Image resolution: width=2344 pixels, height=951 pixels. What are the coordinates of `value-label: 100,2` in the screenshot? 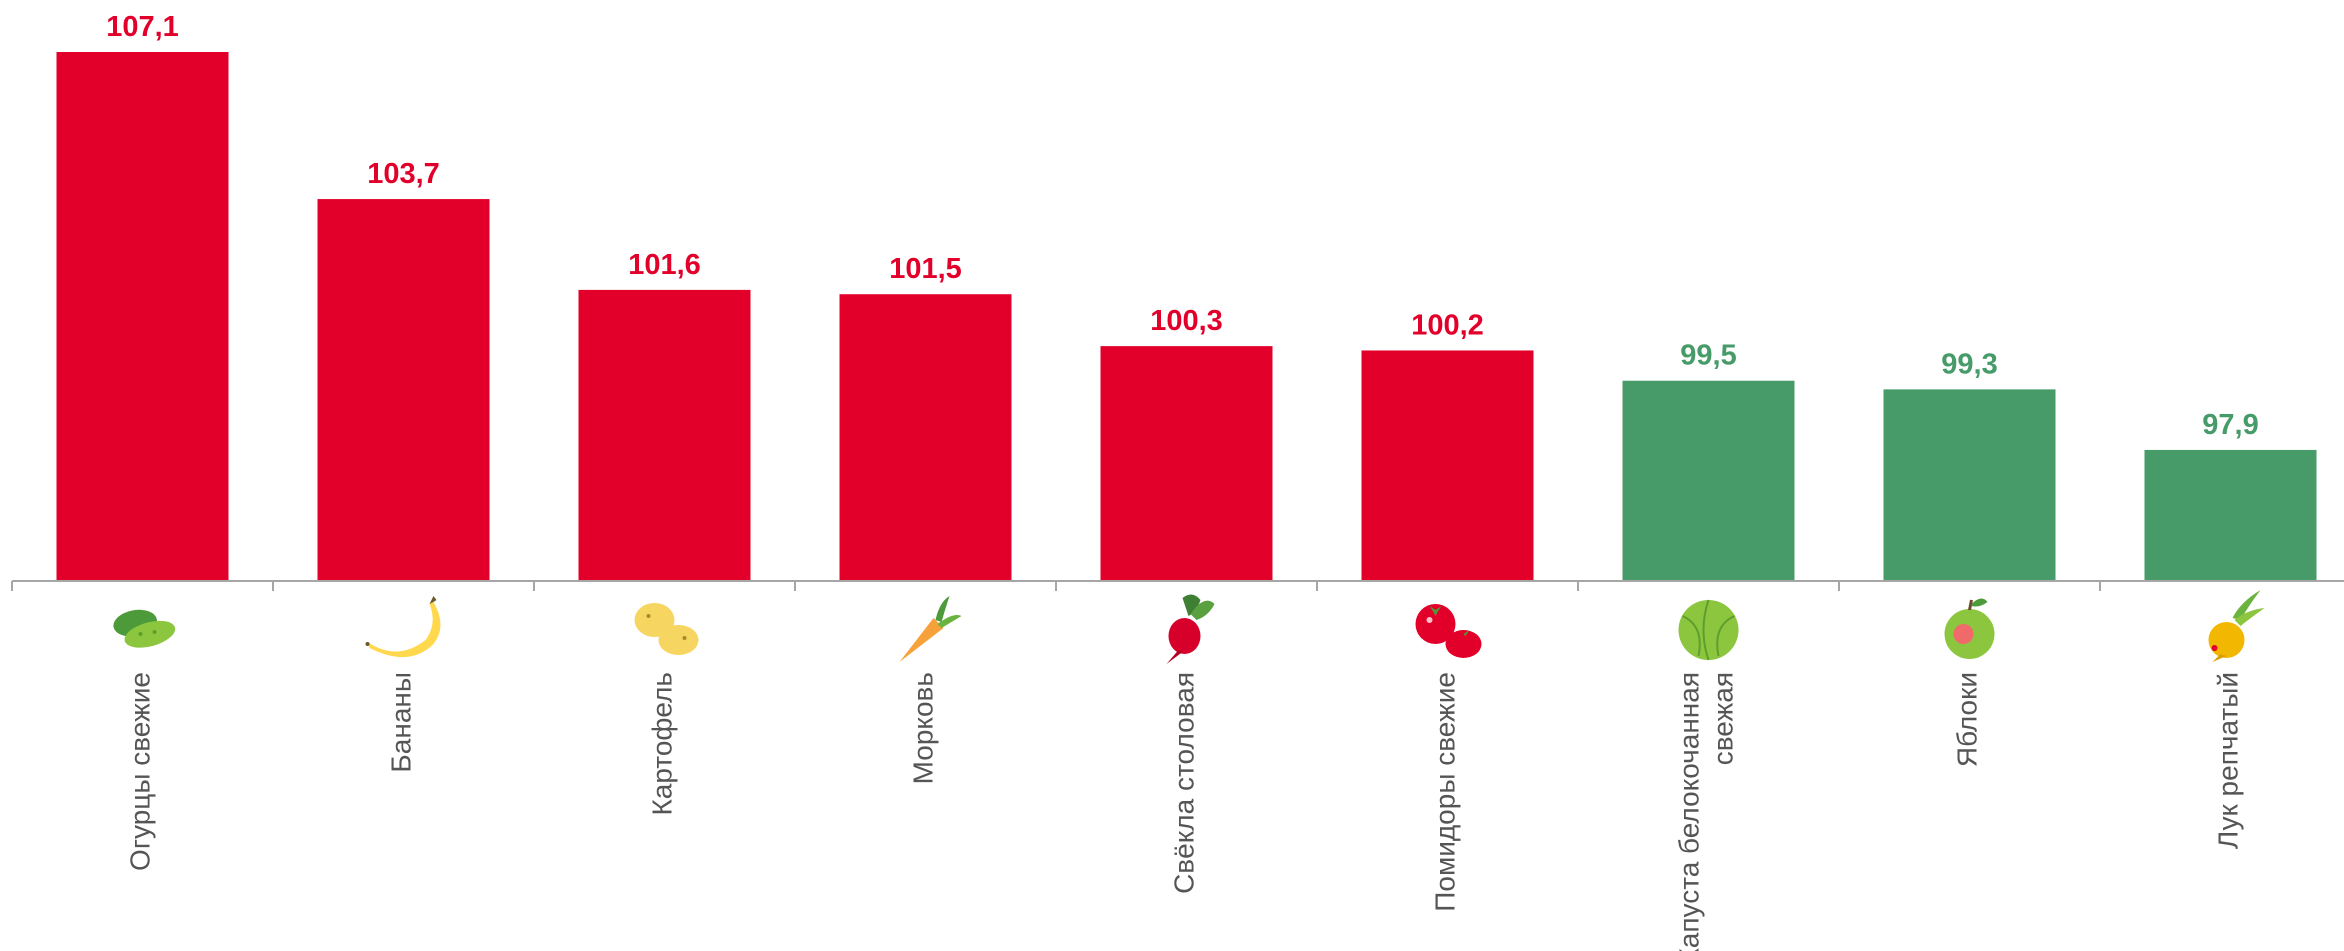 It's located at (1447, 325).